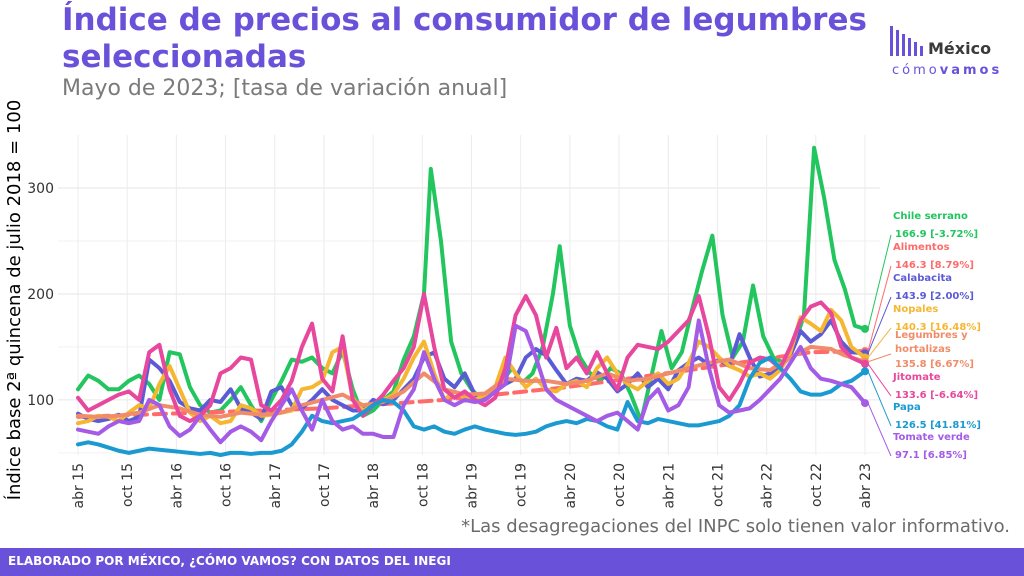 This screenshot has height=576, width=1024. What do you see at coordinates (866, 486) in the screenshot?
I see `x-tick-label: abr 23` at bounding box center [866, 486].